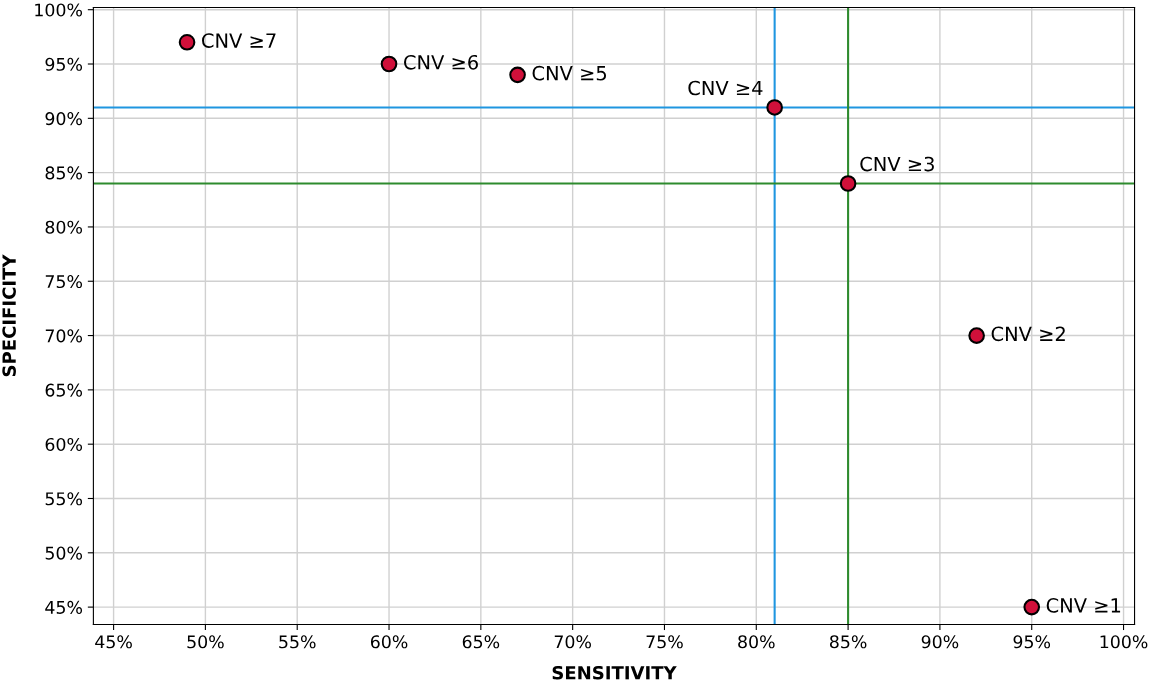  Describe the element at coordinates (848, 642) in the screenshot. I see `x-tick-label: 85%` at that location.